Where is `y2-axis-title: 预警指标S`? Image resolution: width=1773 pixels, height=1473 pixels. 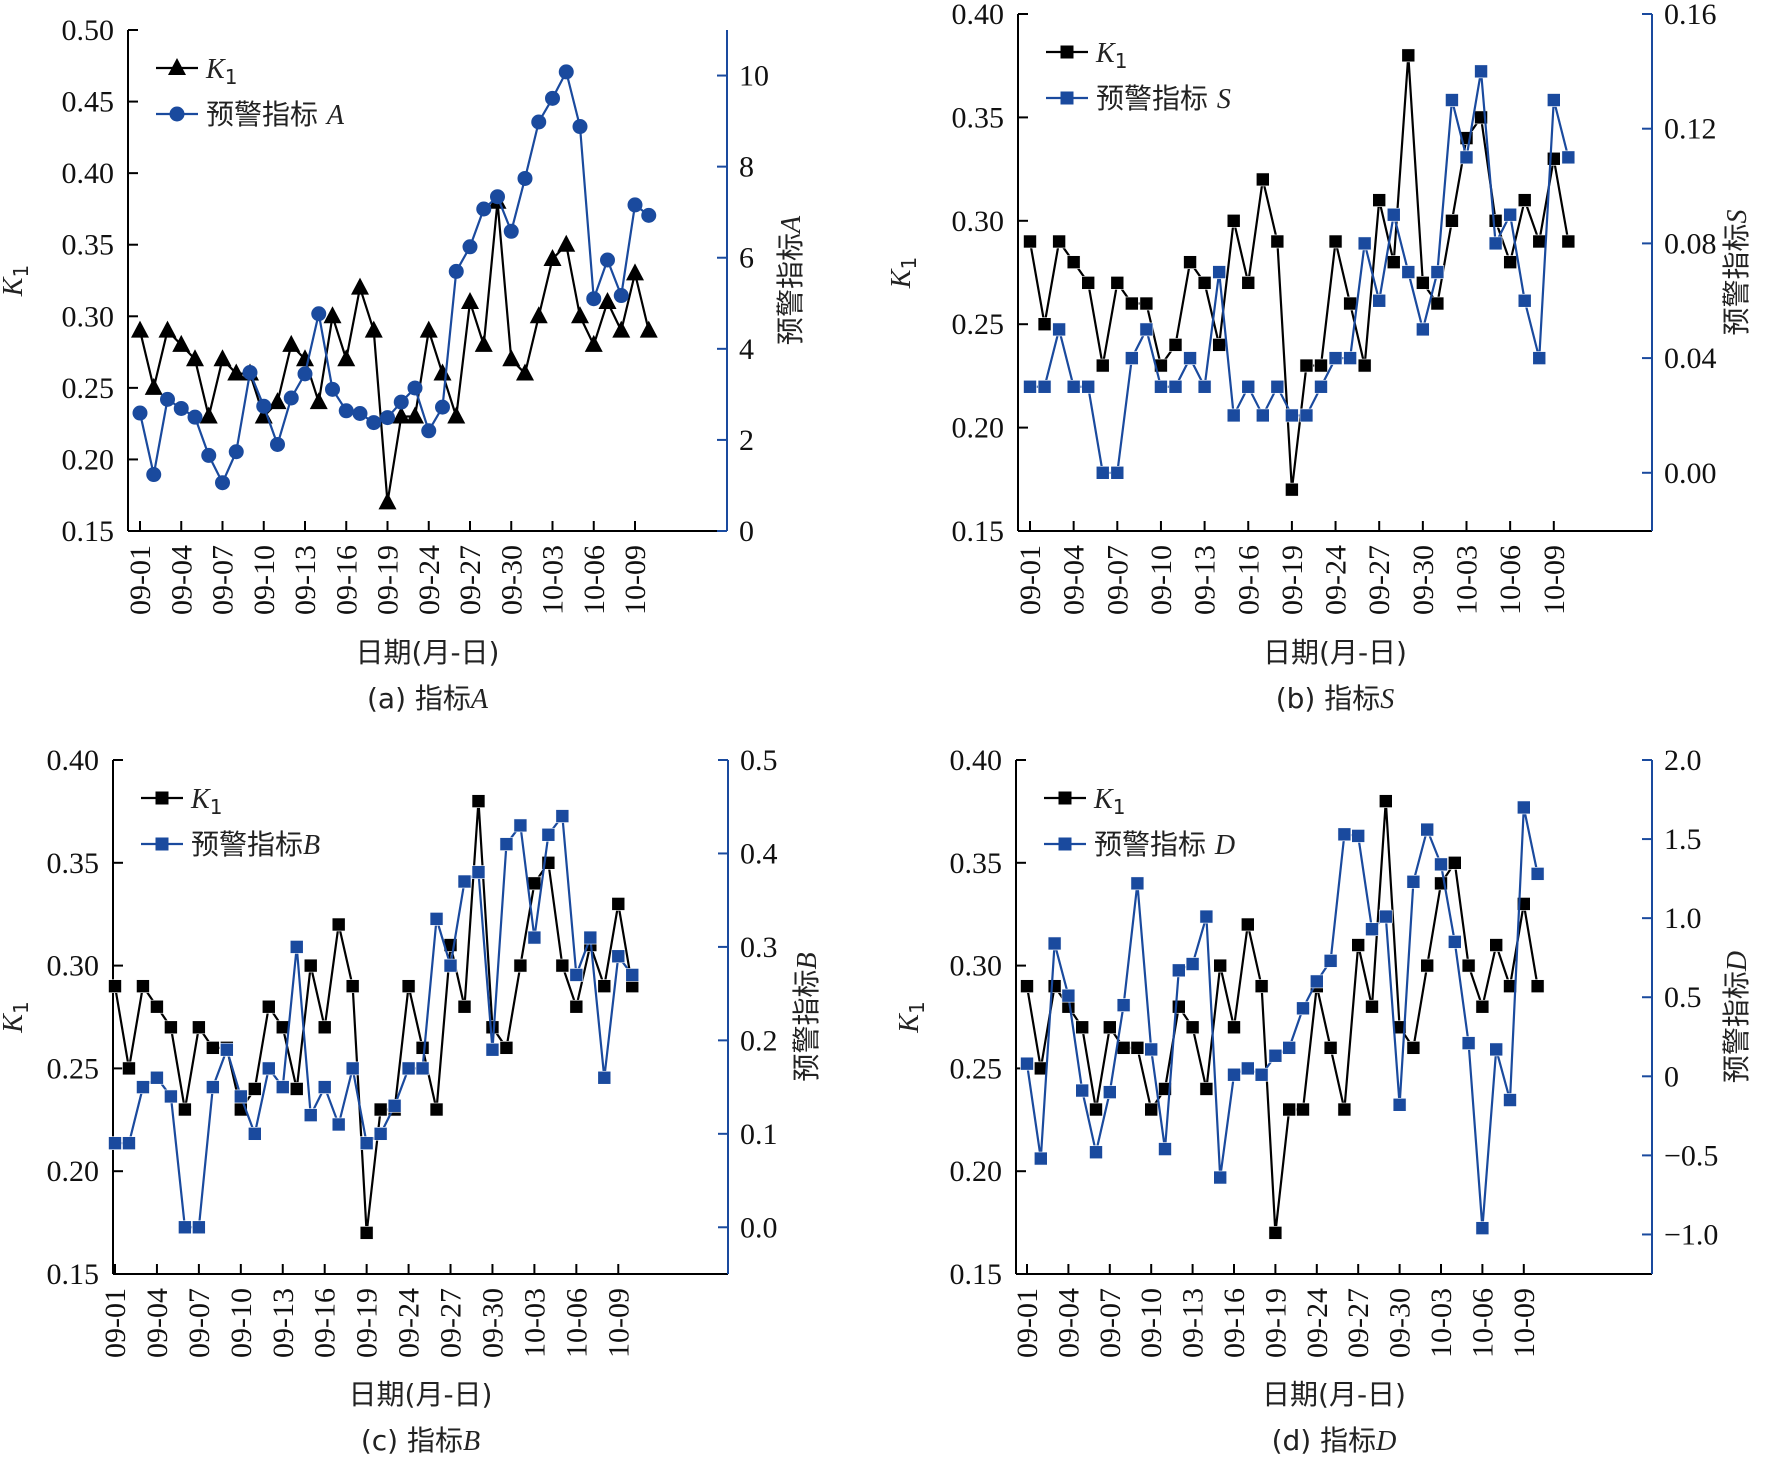 y2-axis-title: 预警指标S is located at coordinates (1736, 272).